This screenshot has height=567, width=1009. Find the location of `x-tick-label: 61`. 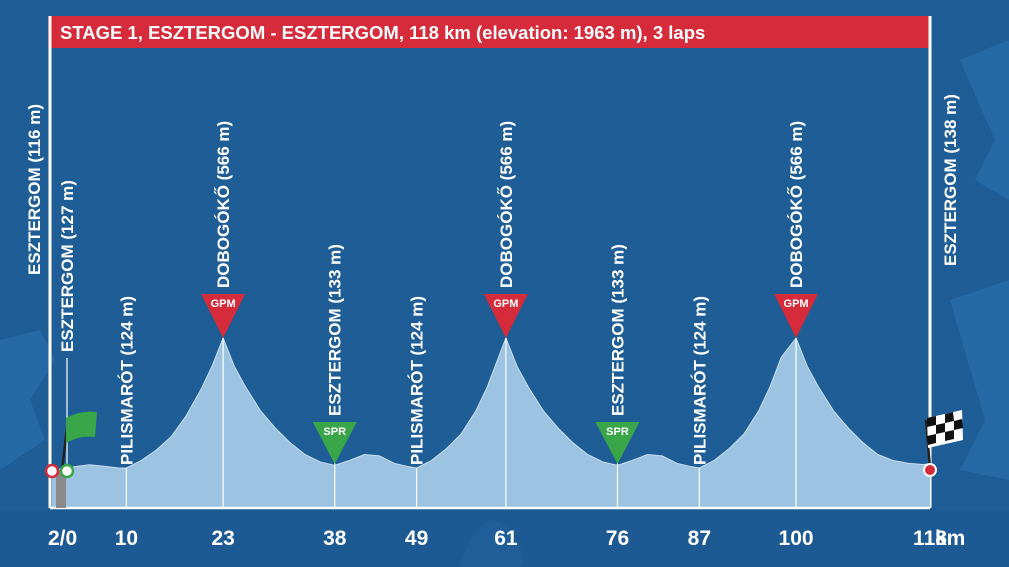

x-tick-label: 61 is located at coordinates (506, 538).